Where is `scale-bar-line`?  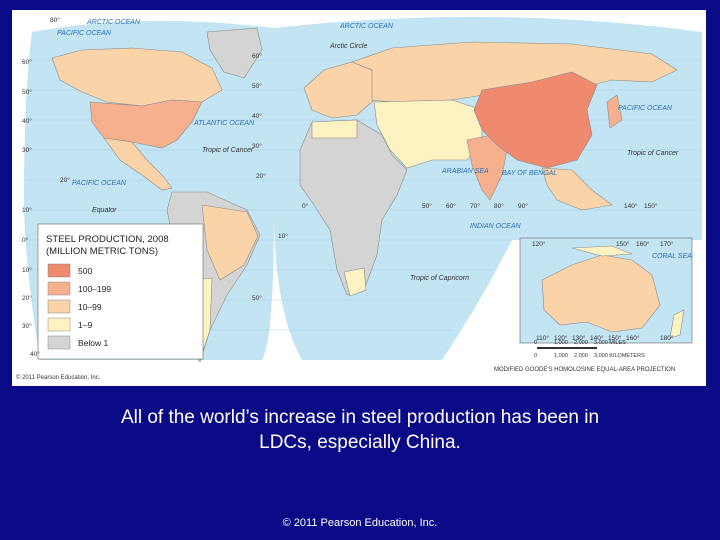 scale-bar-line is located at coordinates (567, 348).